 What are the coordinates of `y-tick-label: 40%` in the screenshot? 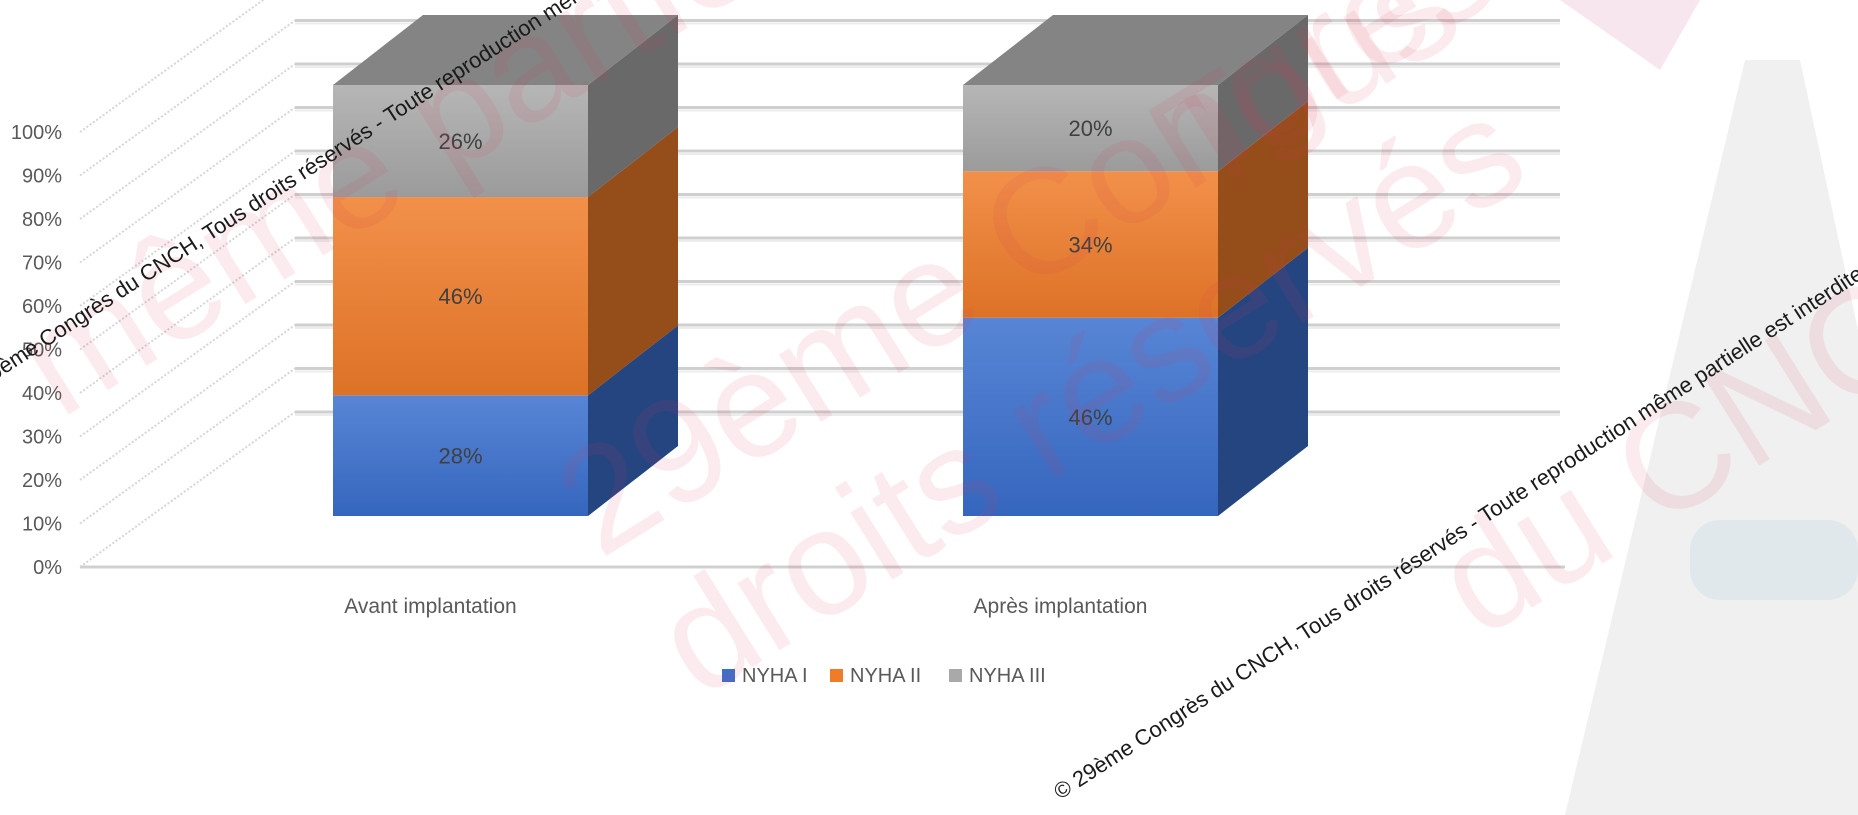 It's located at (42, 394).